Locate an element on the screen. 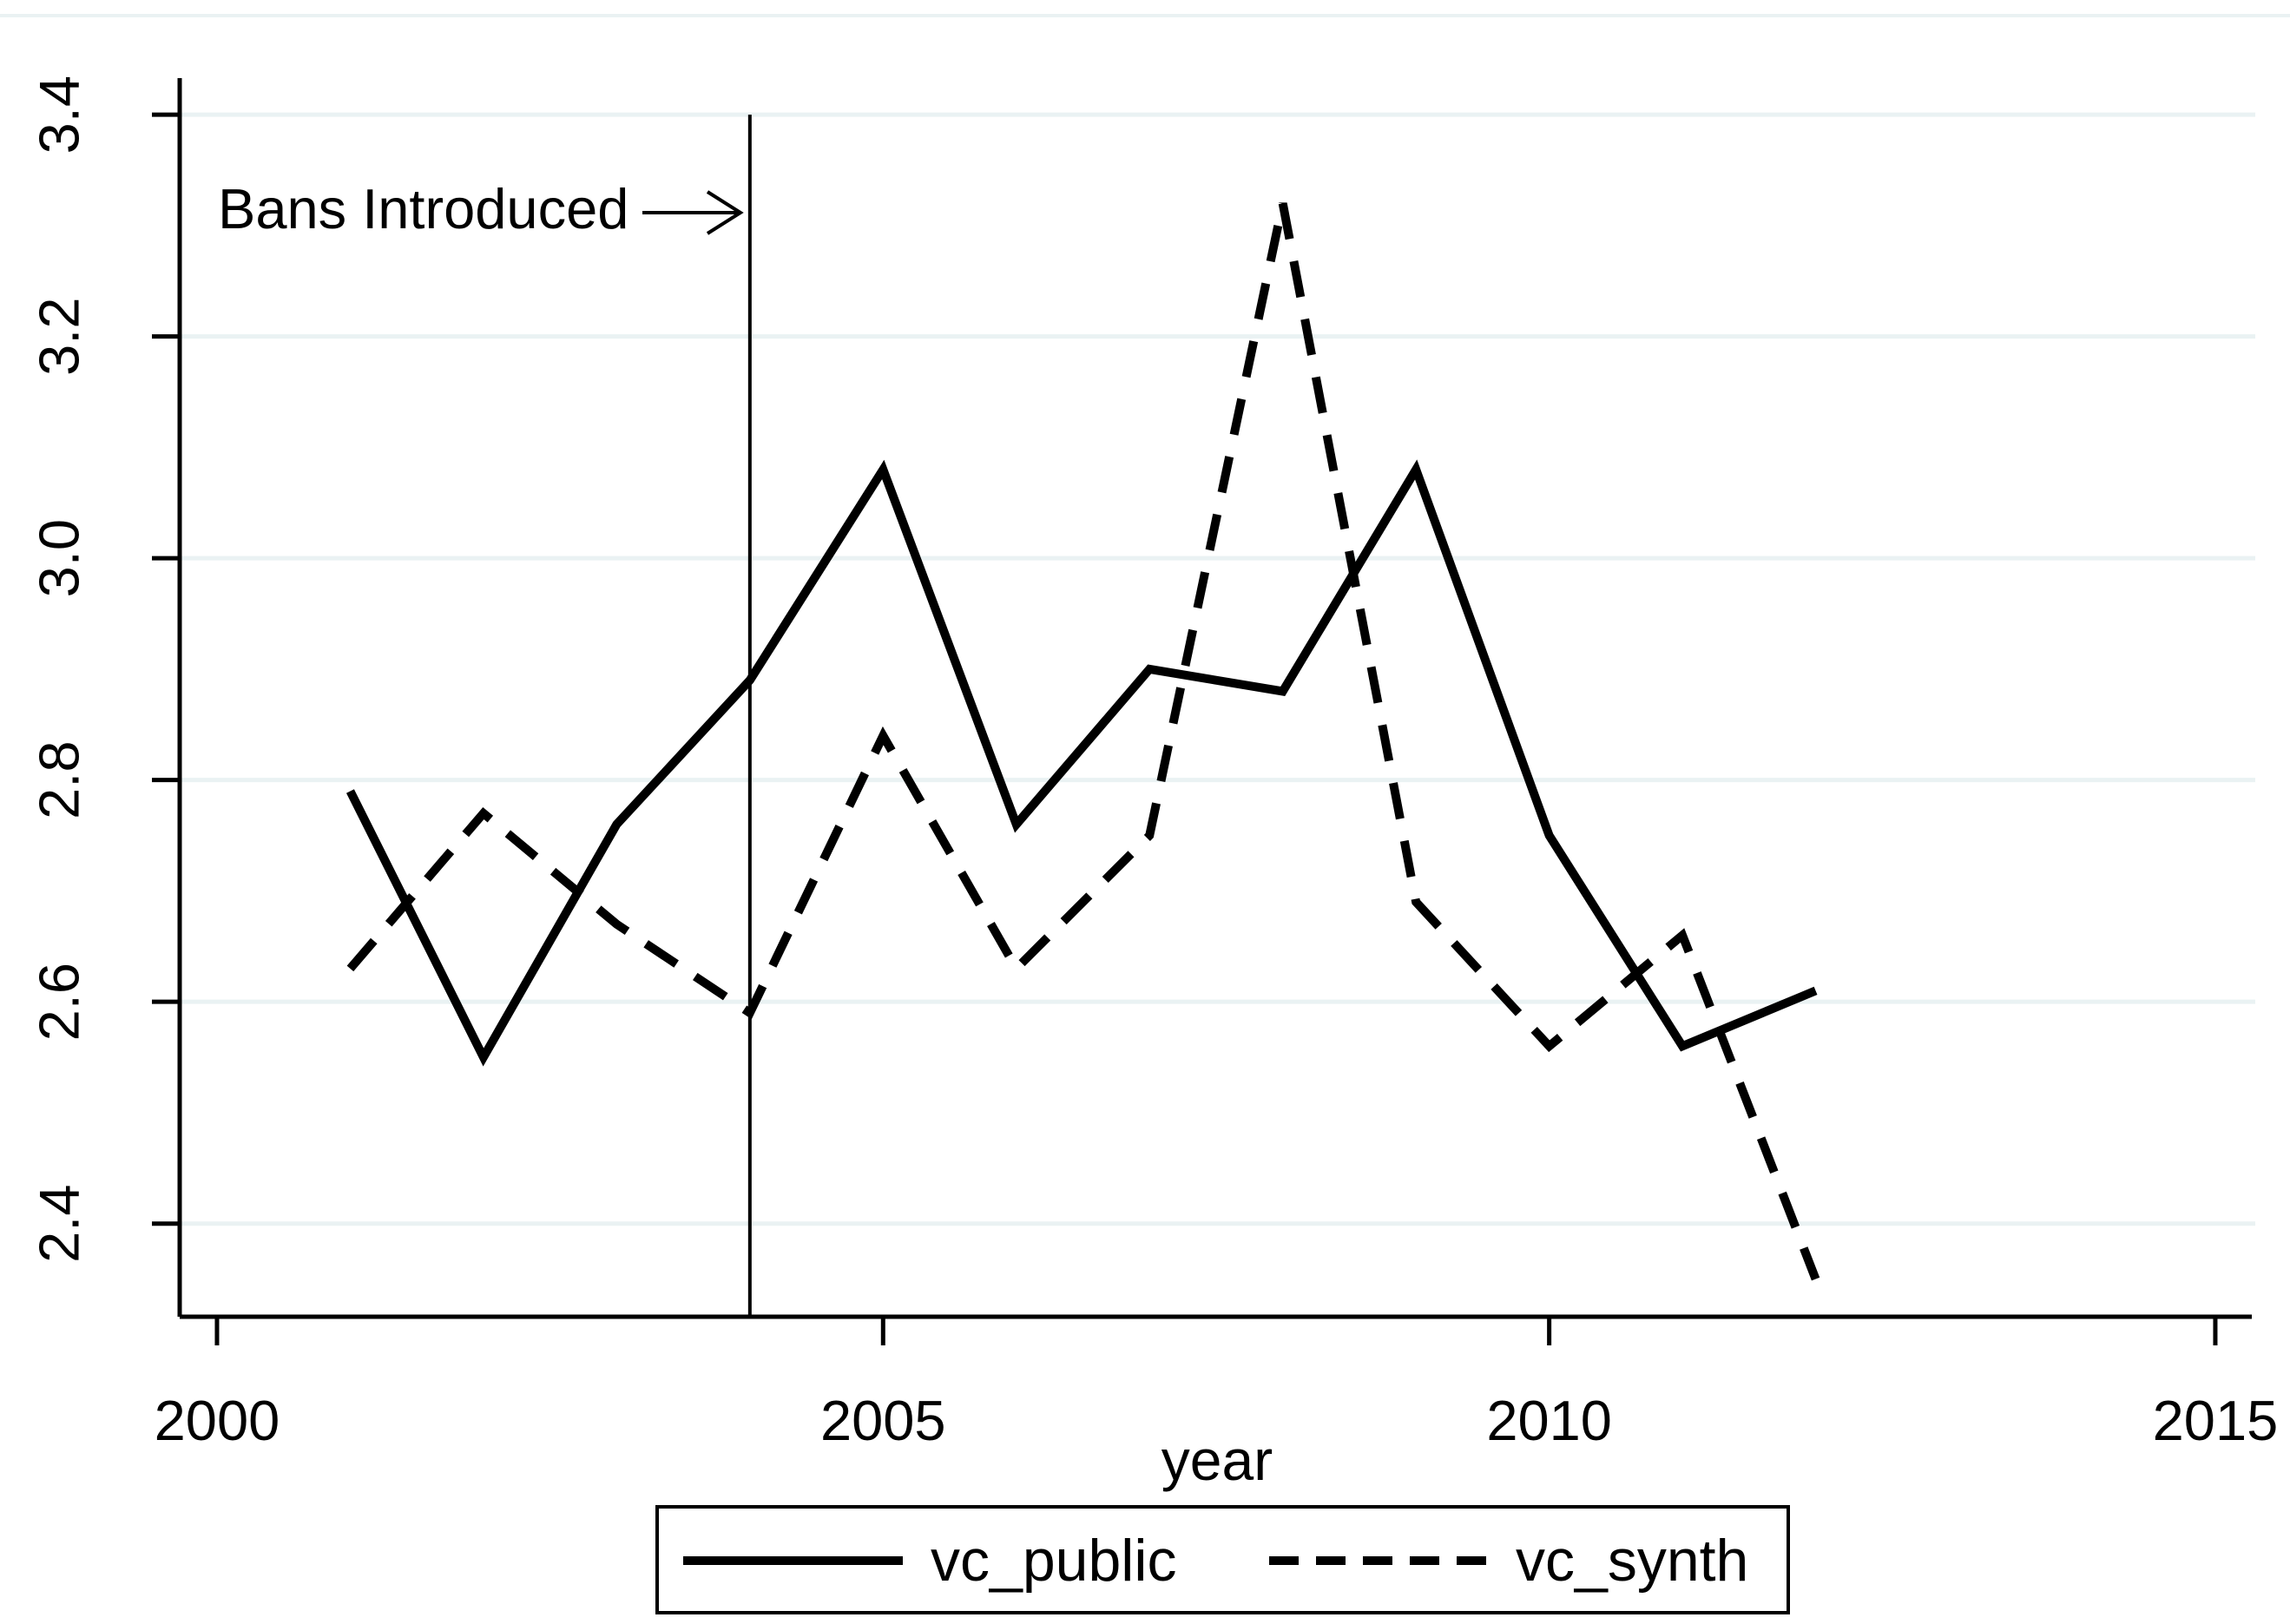  y-tick-label: 2.4 is located at coordinates (59, 1224).